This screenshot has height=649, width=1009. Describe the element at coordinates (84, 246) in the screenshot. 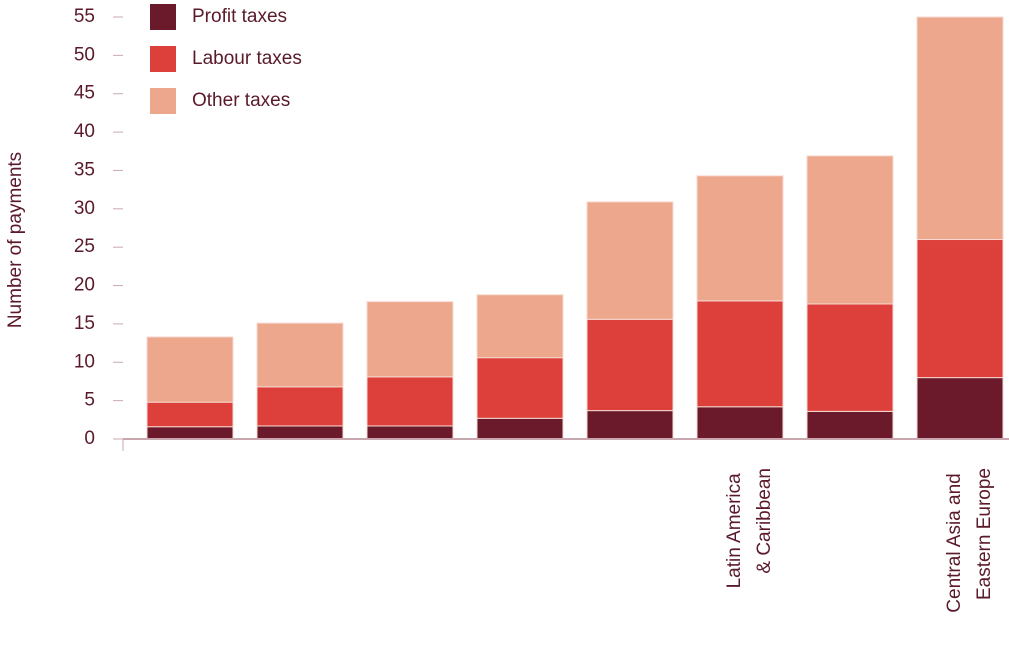

I see `y-tick-label: 25` at that location.